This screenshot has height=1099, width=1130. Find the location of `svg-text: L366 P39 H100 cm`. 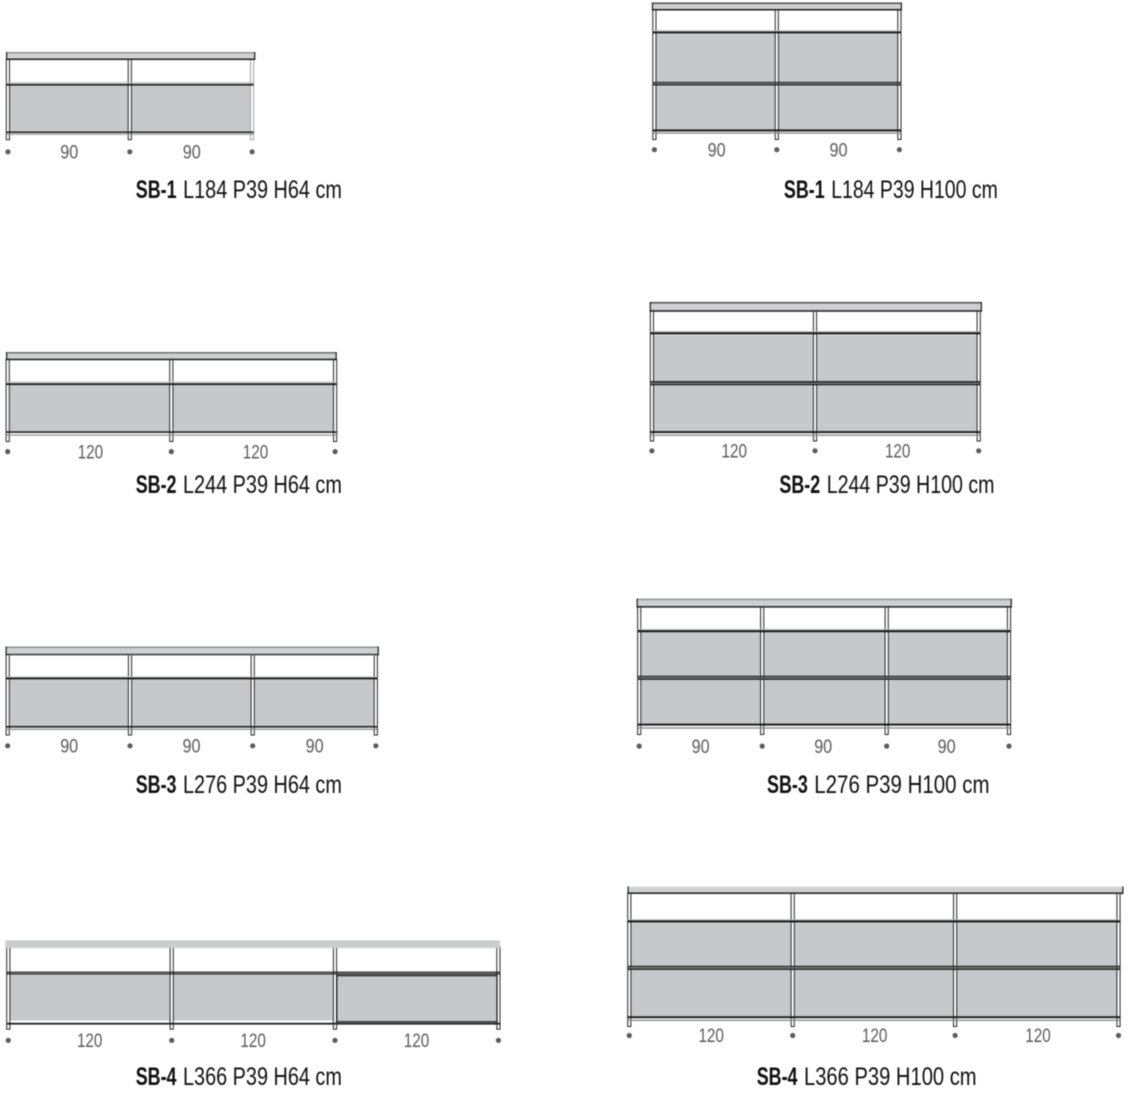

svg-text: L366 P39 H100 cm is located at coordinates (890, 1077).